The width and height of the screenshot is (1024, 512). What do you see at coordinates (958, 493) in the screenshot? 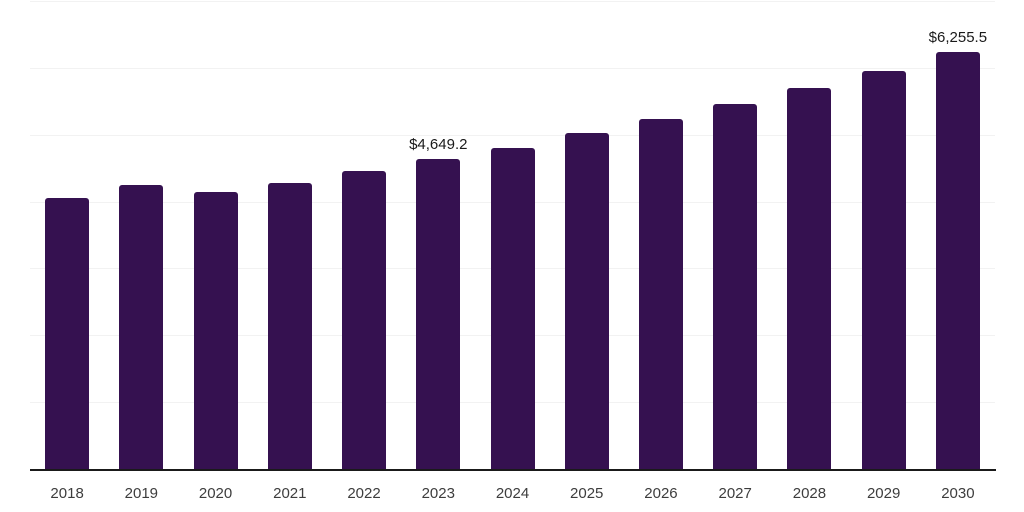
I see `x-tick-label-2030: 2030` at bounding box center [958, 493].